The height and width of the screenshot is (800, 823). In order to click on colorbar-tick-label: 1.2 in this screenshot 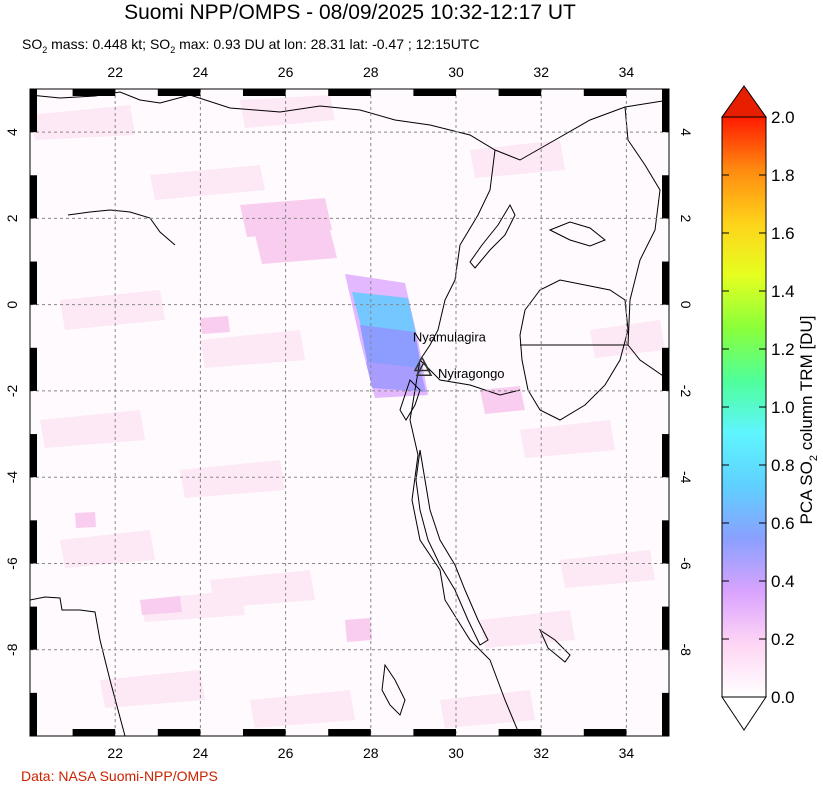, I will do `click(783, 349)`.